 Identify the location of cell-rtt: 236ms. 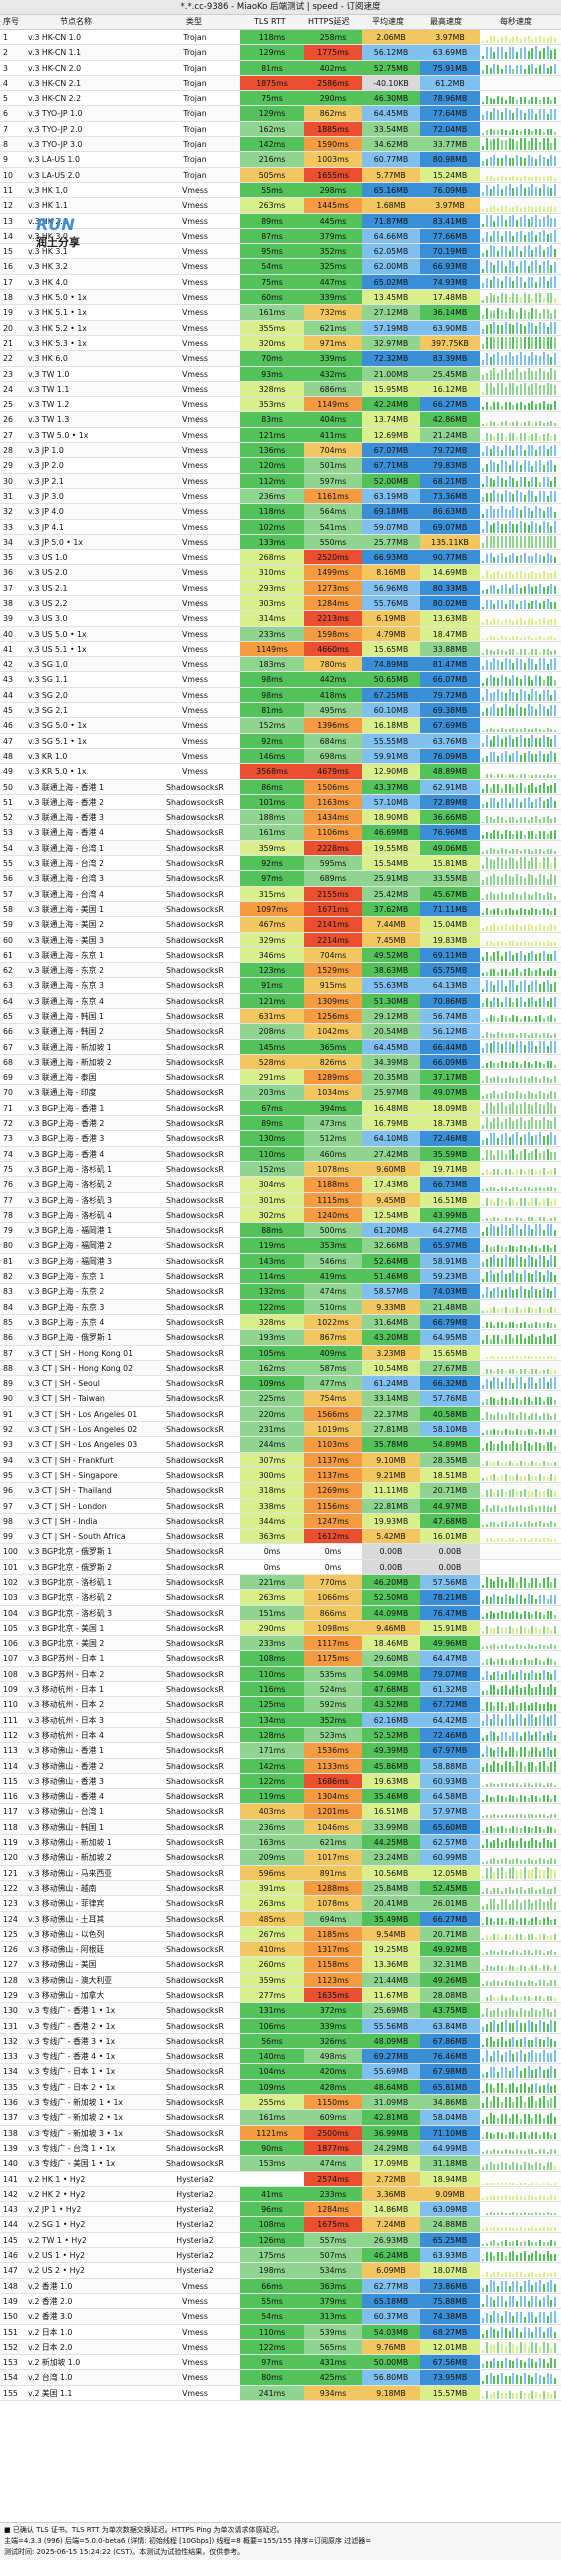
(272, 1827).